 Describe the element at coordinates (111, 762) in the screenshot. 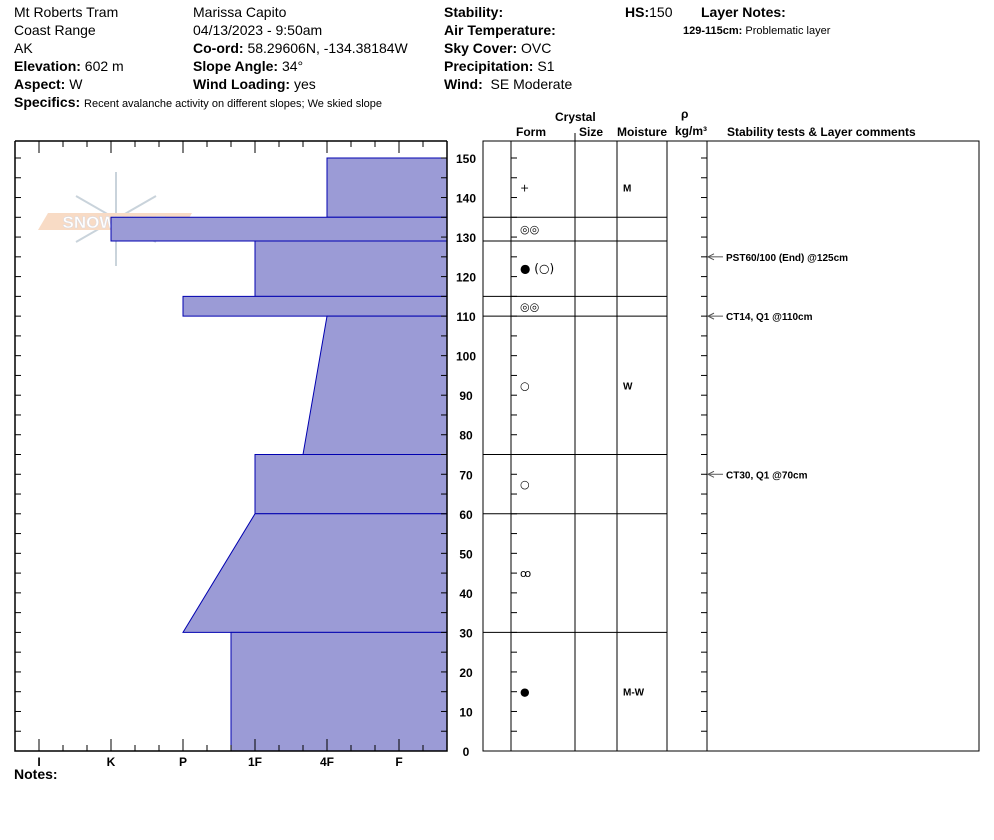

I see `hardness-tick-label: K` at that location.